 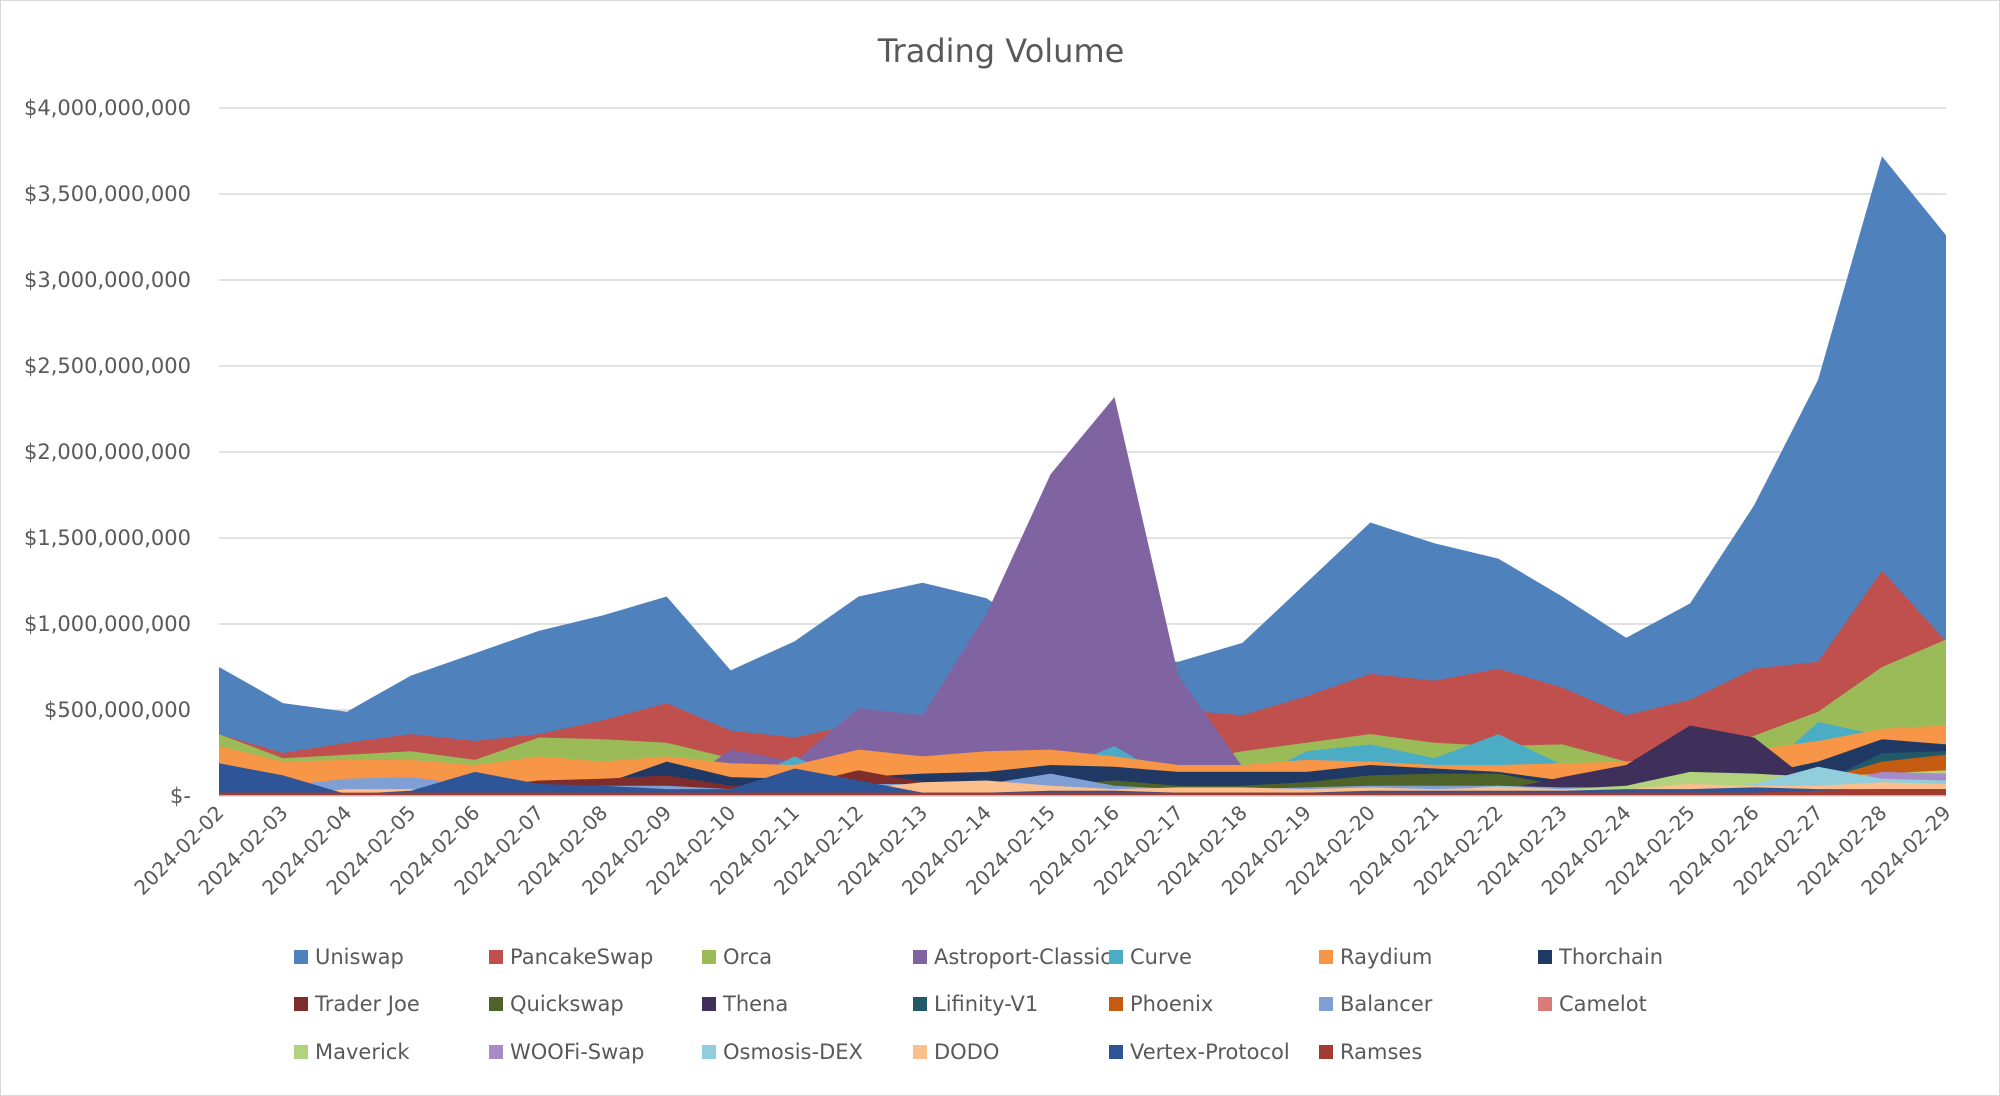 I want to click on area-ramses, so click(x=1082, y=792).